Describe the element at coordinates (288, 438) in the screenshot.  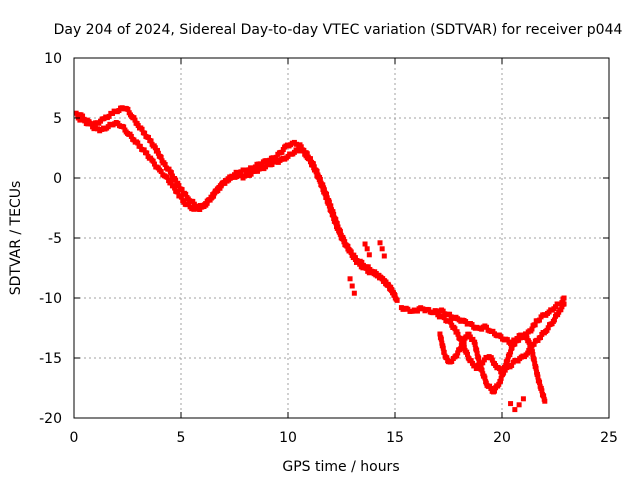
I see `x-tick-label: 10` at that location.